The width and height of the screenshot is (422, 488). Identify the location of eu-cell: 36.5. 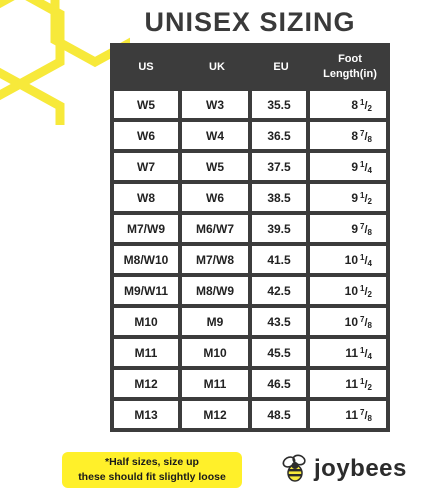
(281, 137).